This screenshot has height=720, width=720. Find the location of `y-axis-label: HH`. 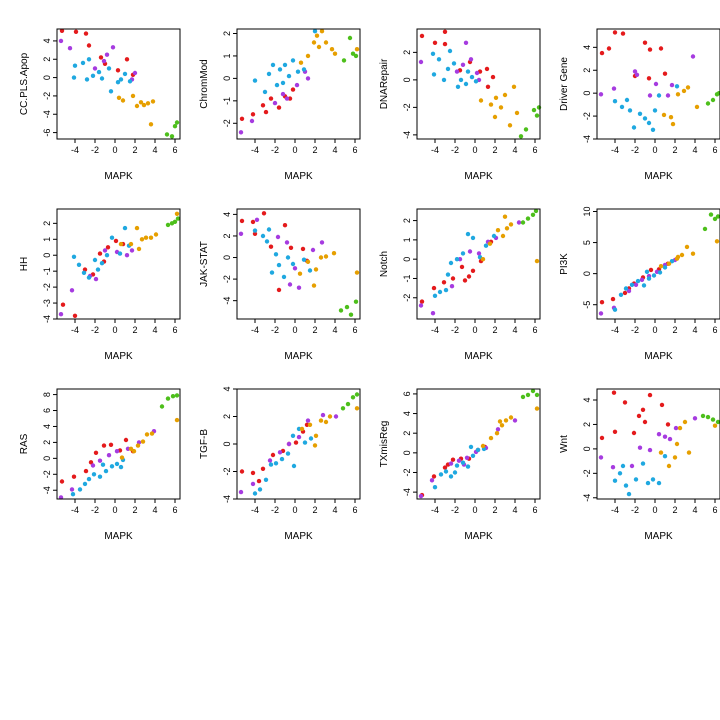

y-axis-label: HH is located at coordinates (24, 264).